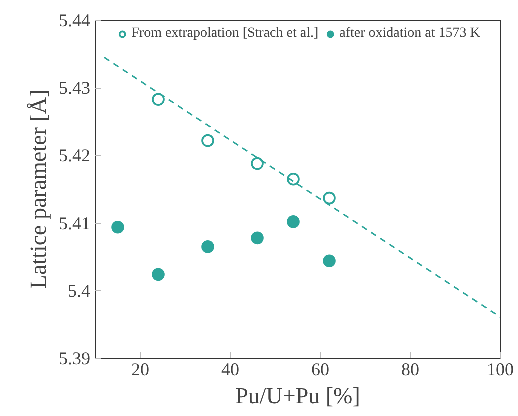 This screenshot has width=518, height=416. What do you see at coordinates (74, 156) in the screenshot?
I see `y-tick-label: 5.42` at bounding box center [74, 156].